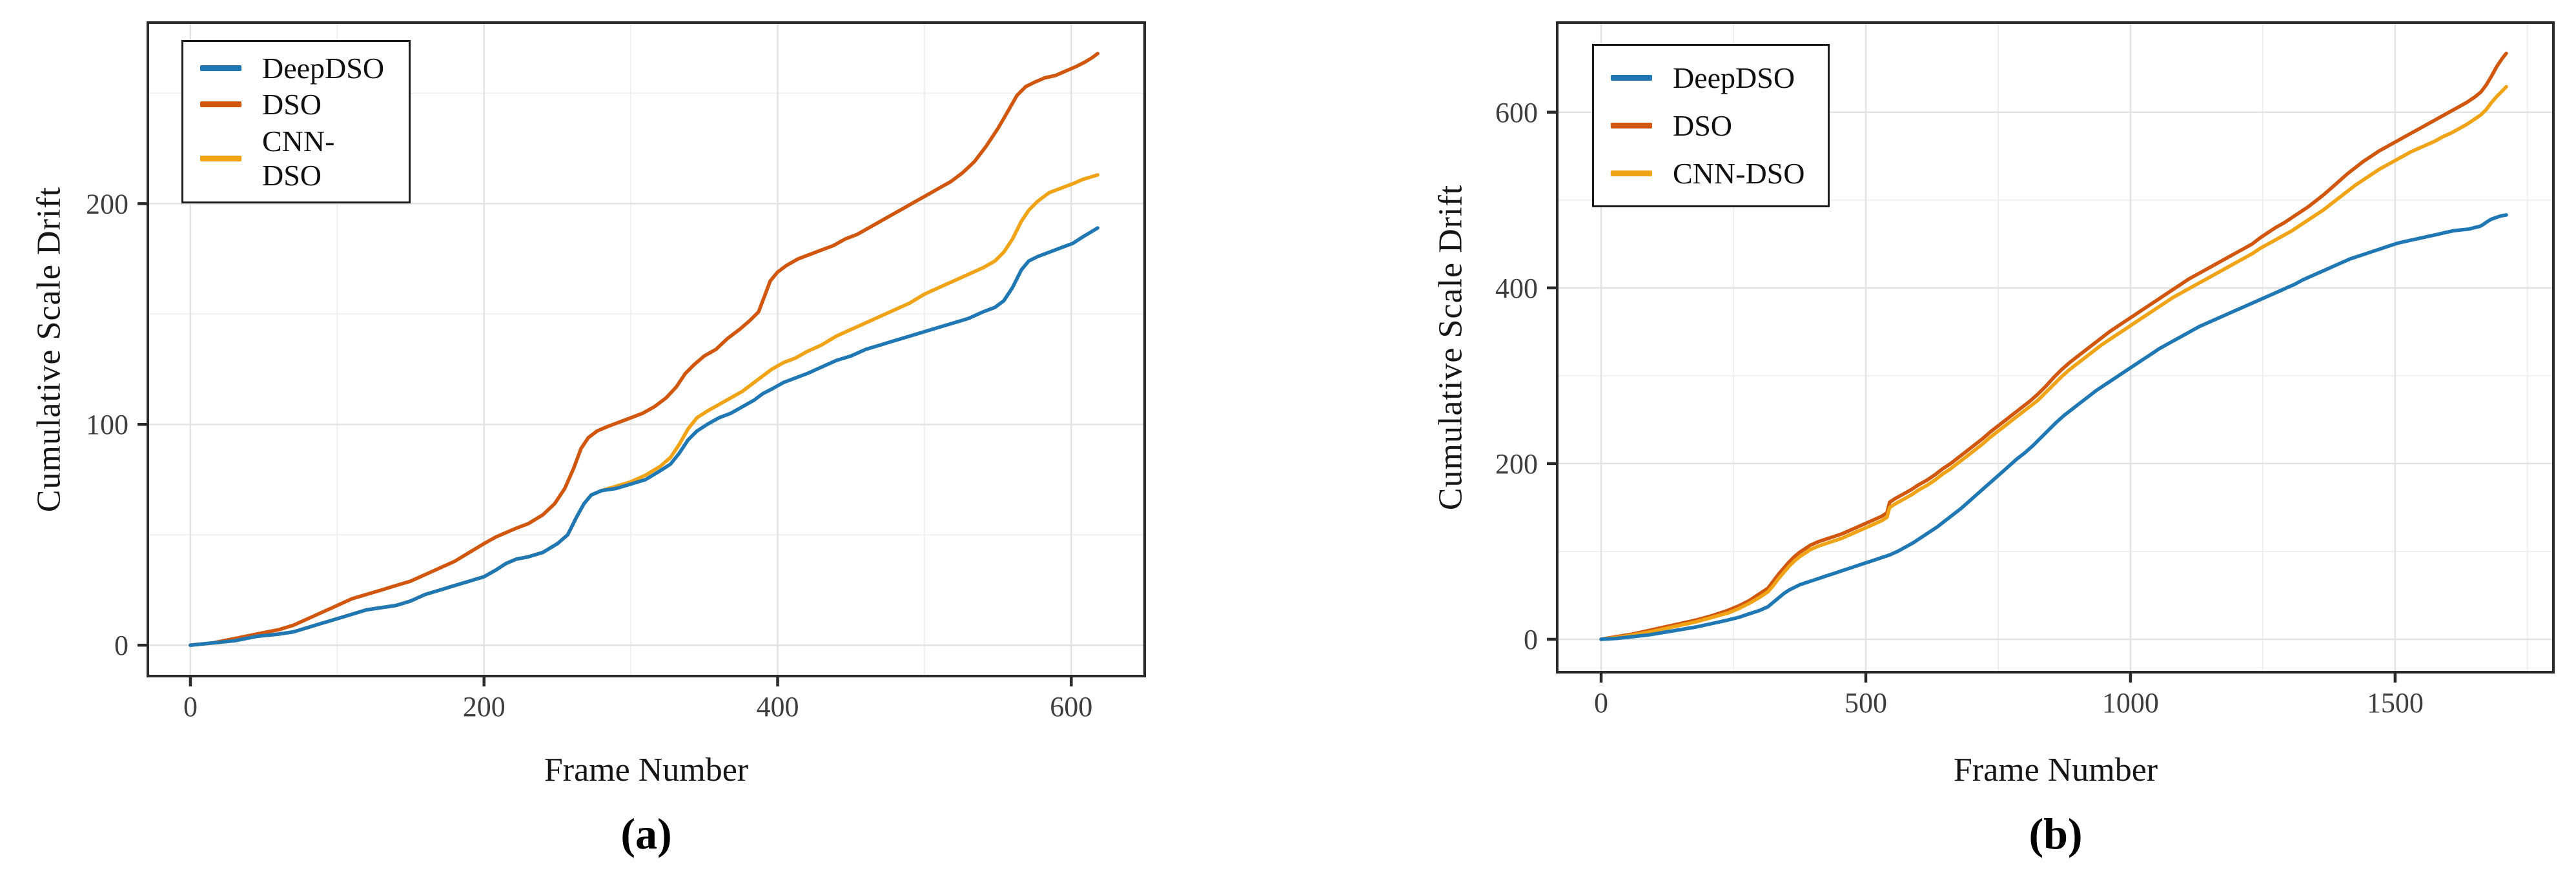  Describe the element at coordinates (2130, 703) in the screenshot. I see `x-tick-label: 1000` at that location.